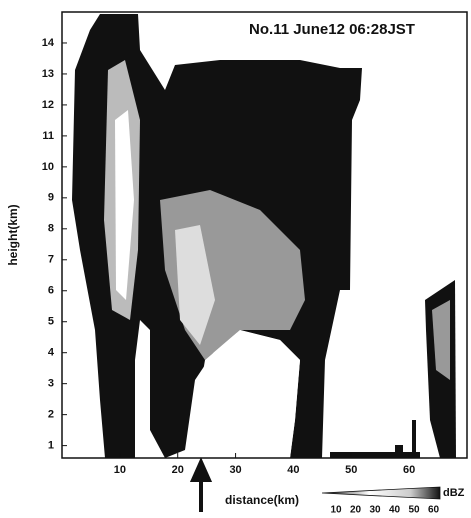 Image resolution: width=471 pixels, height=518 pixels. I want to click on position-arrow, so click(201, 484).